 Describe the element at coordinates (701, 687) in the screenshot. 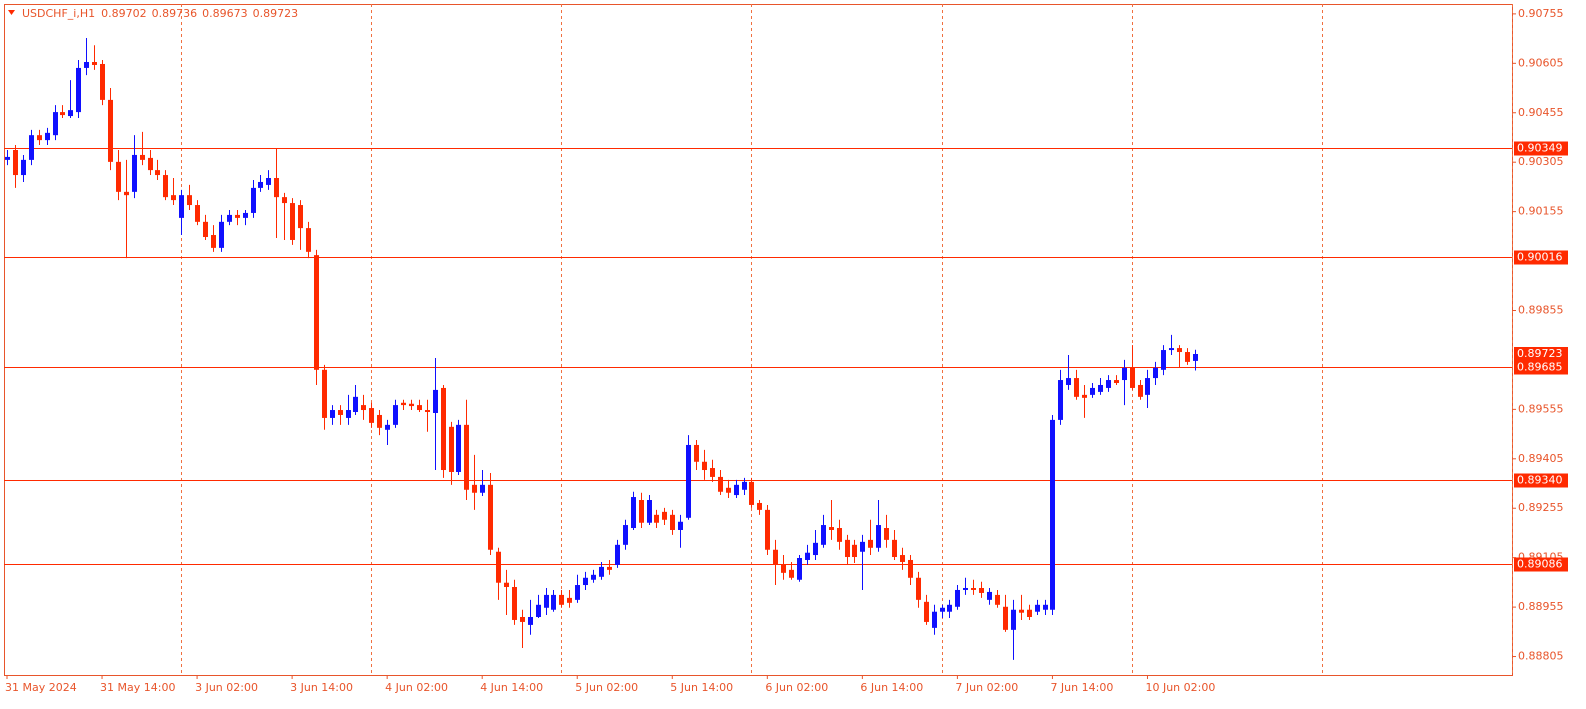

I see `x-tick-label: 5 Jun 14:00` at that location.